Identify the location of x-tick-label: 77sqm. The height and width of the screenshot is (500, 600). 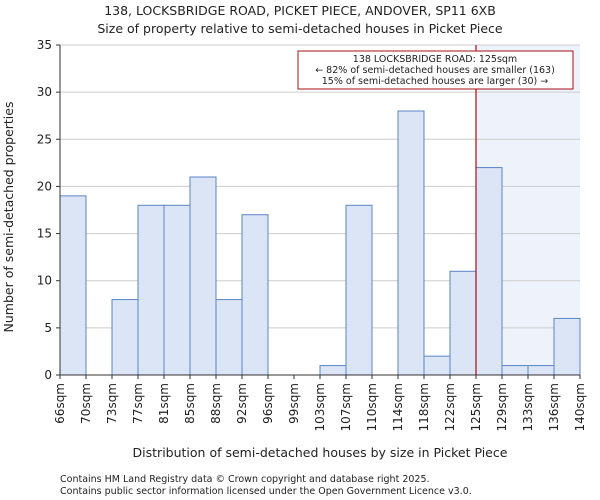
(138, 403).